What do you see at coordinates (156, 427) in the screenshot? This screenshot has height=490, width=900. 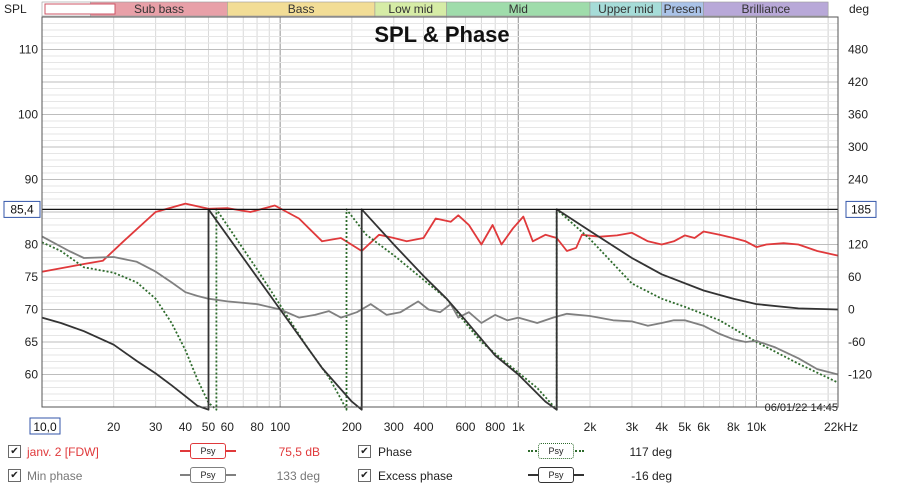 I see `x-tick-label: 30` at bounding box center [156, 427].